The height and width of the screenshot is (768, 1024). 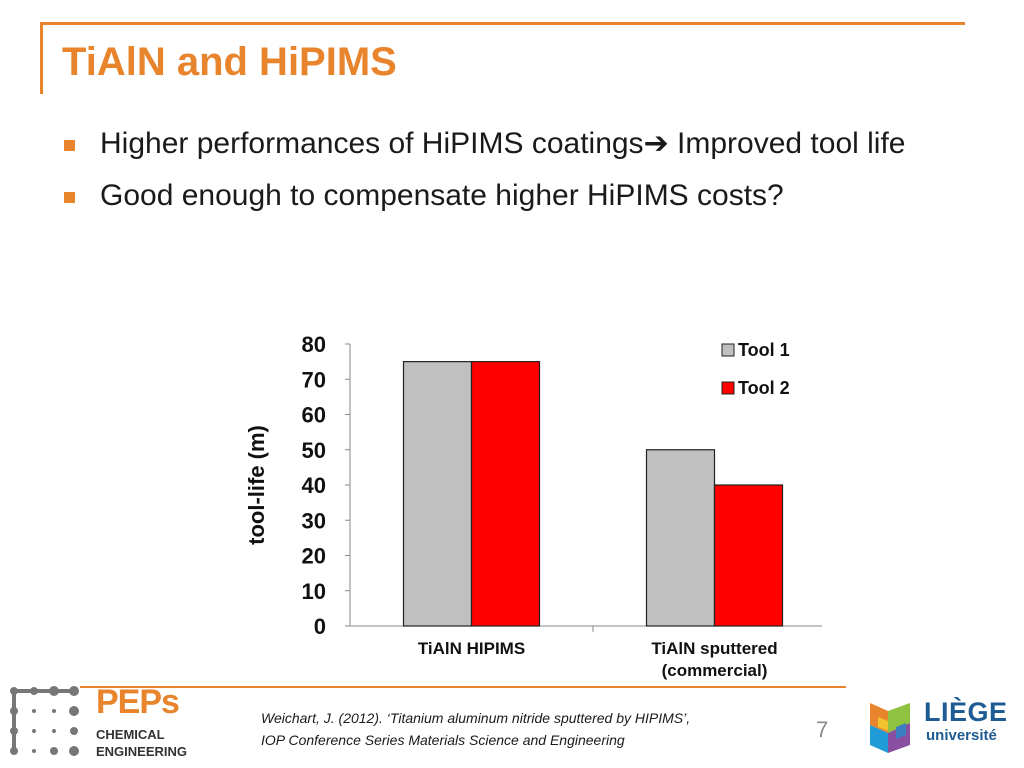 I want to click on y-tick-label: 70, so click(x=314, y=379).